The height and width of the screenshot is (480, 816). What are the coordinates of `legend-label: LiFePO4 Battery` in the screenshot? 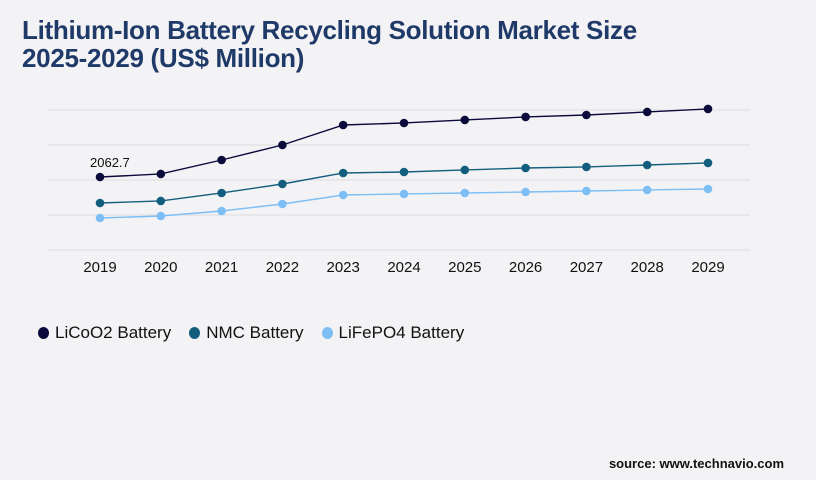 It's located at (401, 332).